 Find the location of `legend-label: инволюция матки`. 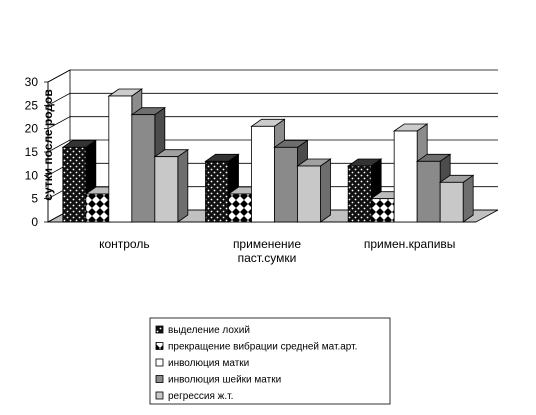

legend-label: инволюция матки is located at coordinates (208, 363).